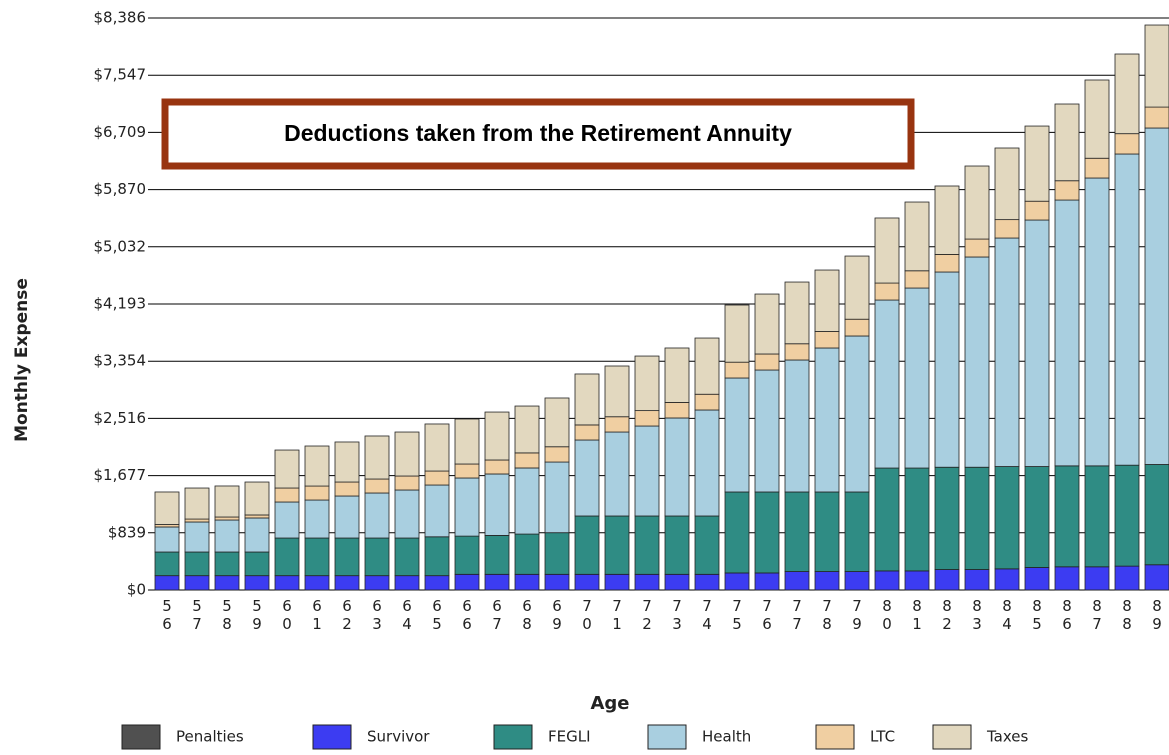 The image size is (1169, 755). What do you see at coordinates (726, 737) in the screenshot?
I see `legend-label: Health` at bounding box center [726, 737].